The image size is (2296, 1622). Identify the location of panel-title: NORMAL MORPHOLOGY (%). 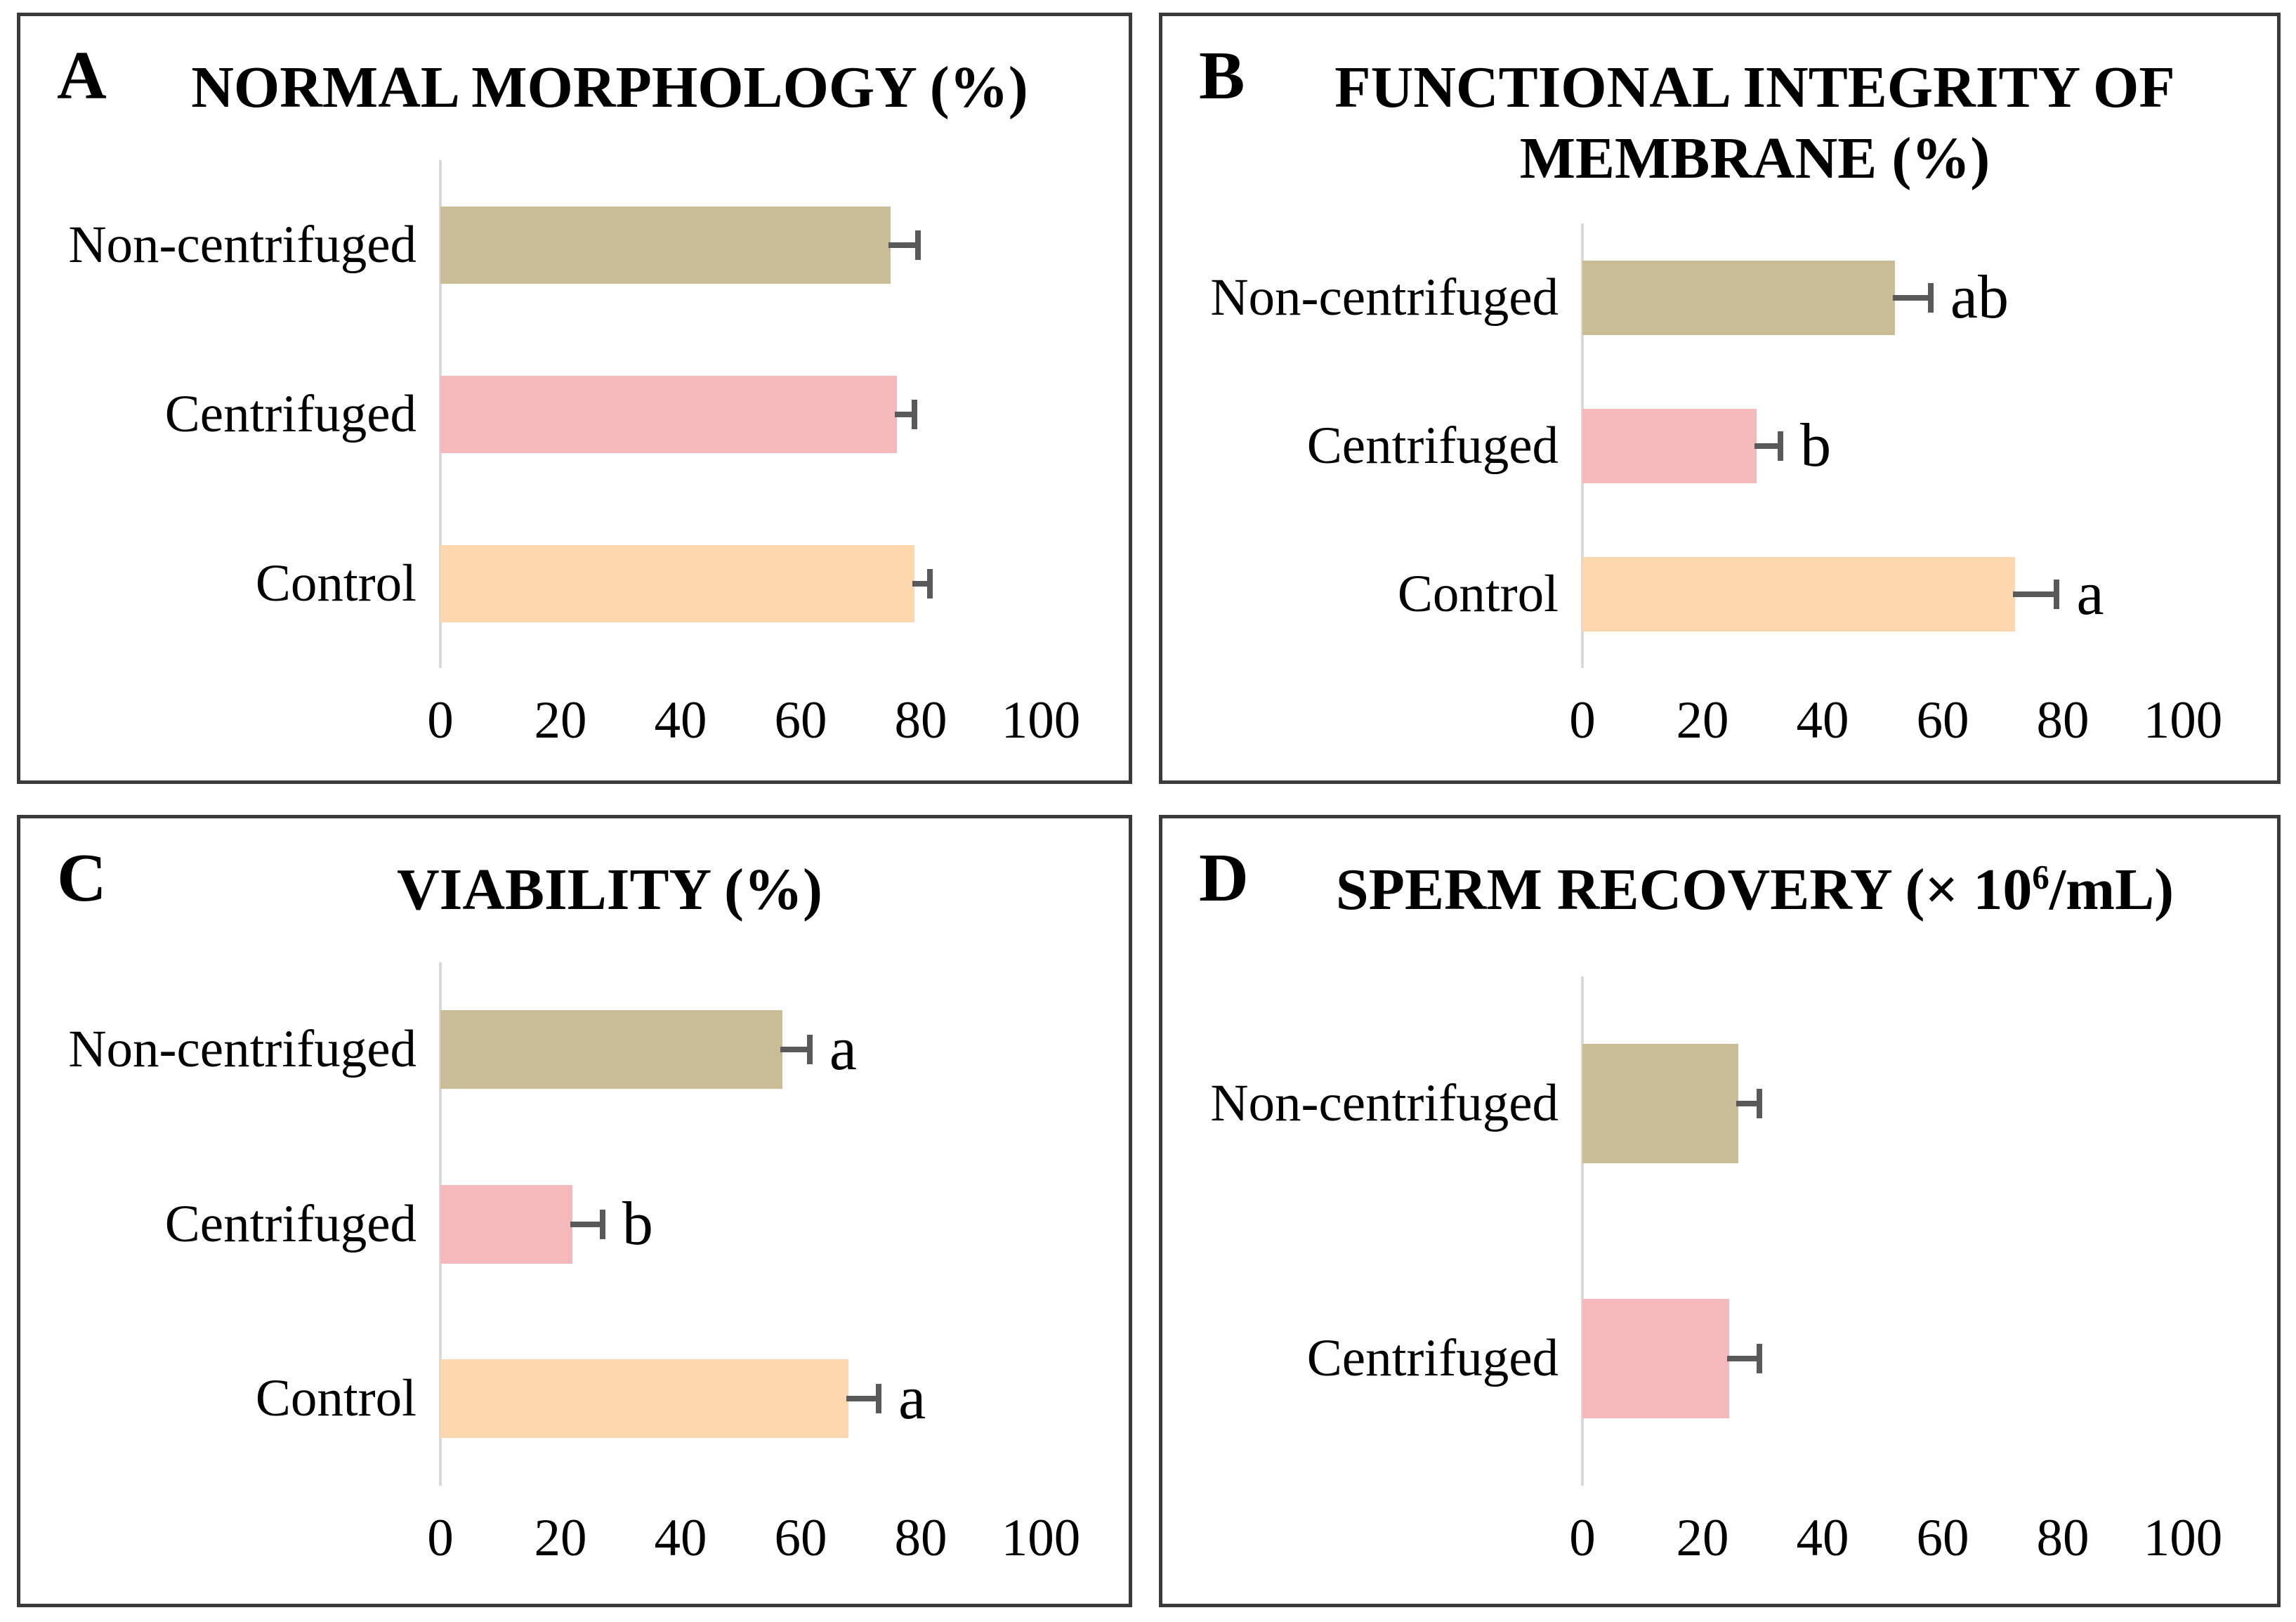
(610, 88).